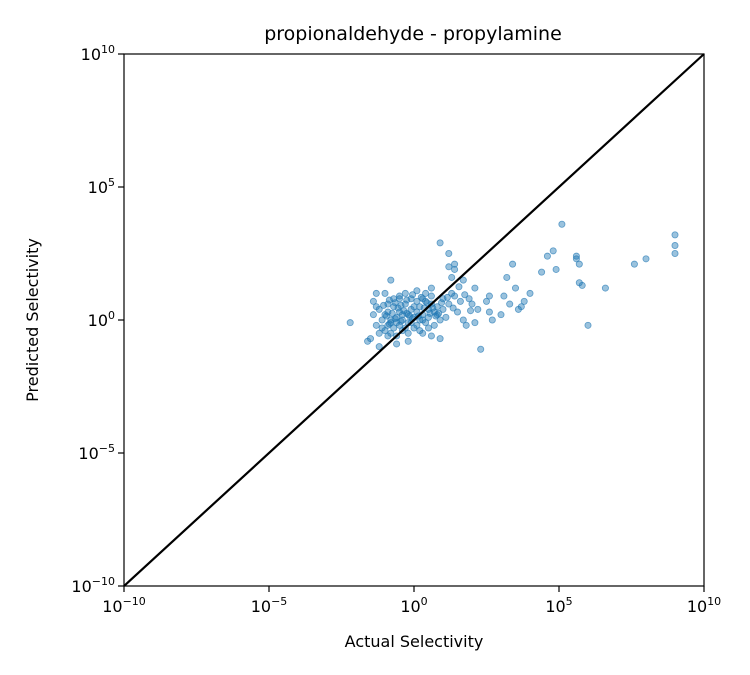 This screenshot has height=675, width=750. I want to click on x-tick-label: 10⁵, so click(558, 605).